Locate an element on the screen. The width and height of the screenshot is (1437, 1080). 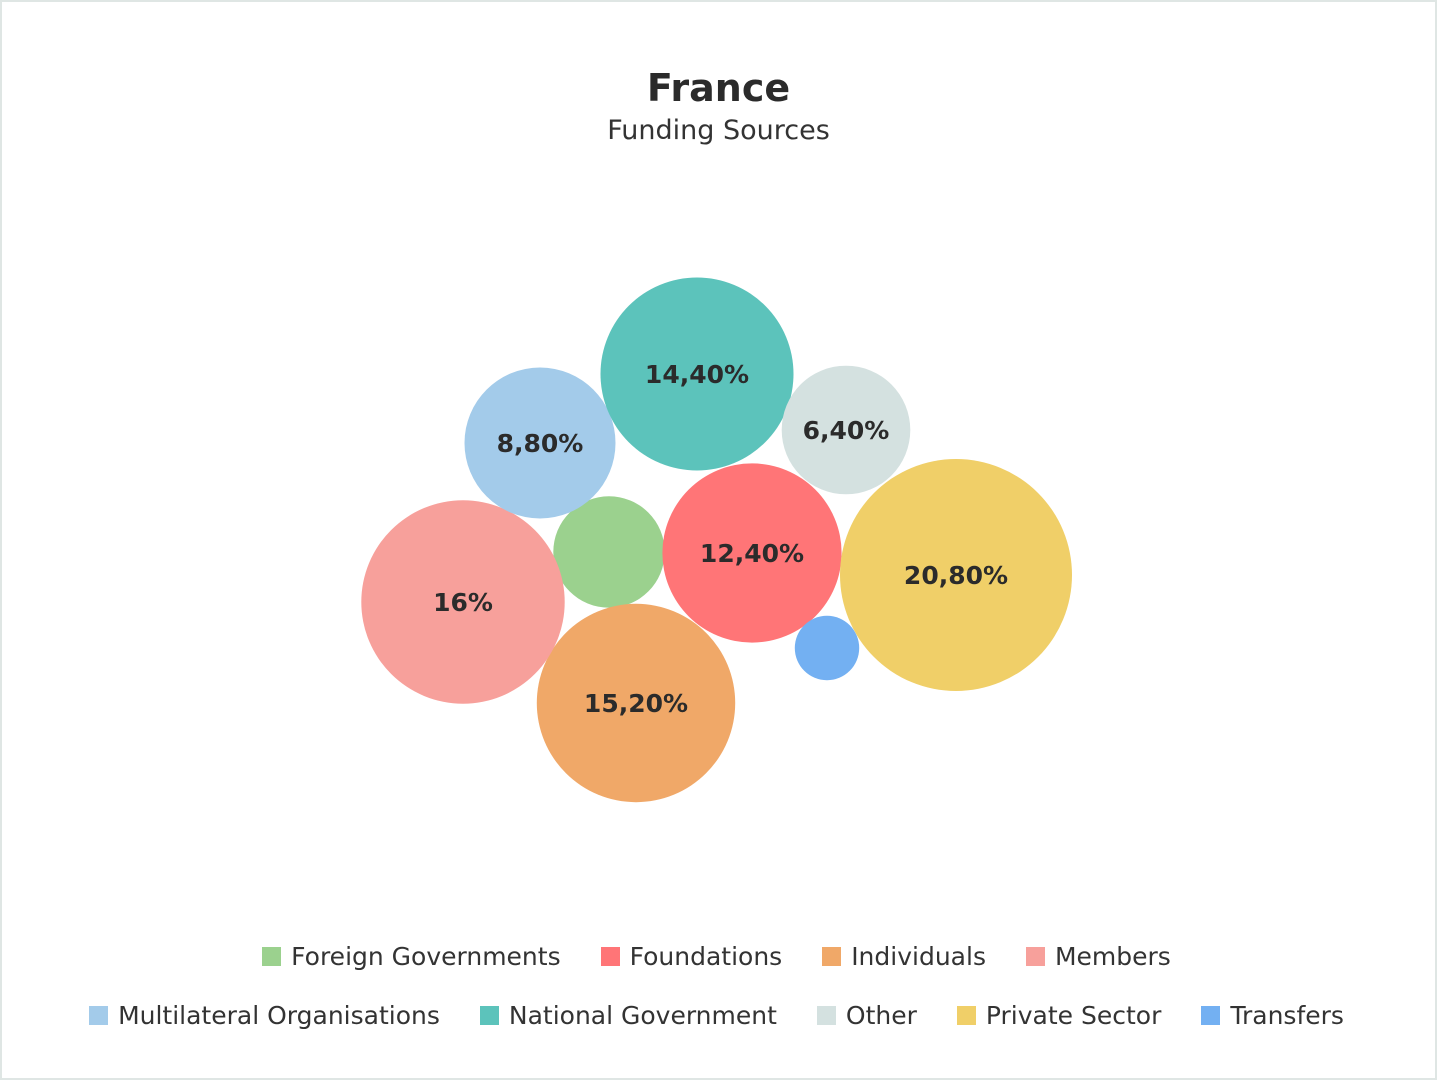
legend-item-transfers: Transfers is located at coordinates (1272, 1015).